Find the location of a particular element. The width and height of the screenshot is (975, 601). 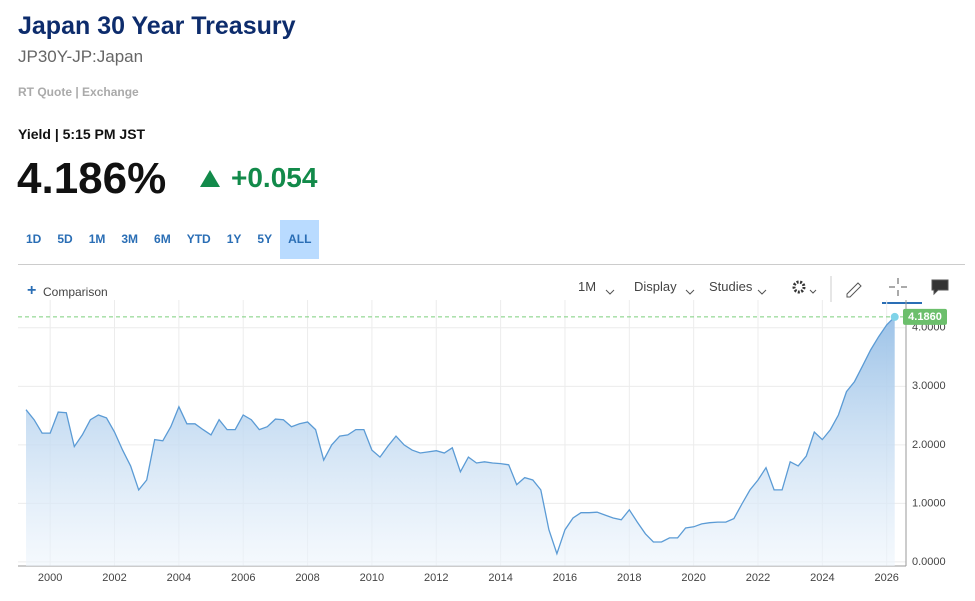

last-value-badge is located at coordinates (925, 316).